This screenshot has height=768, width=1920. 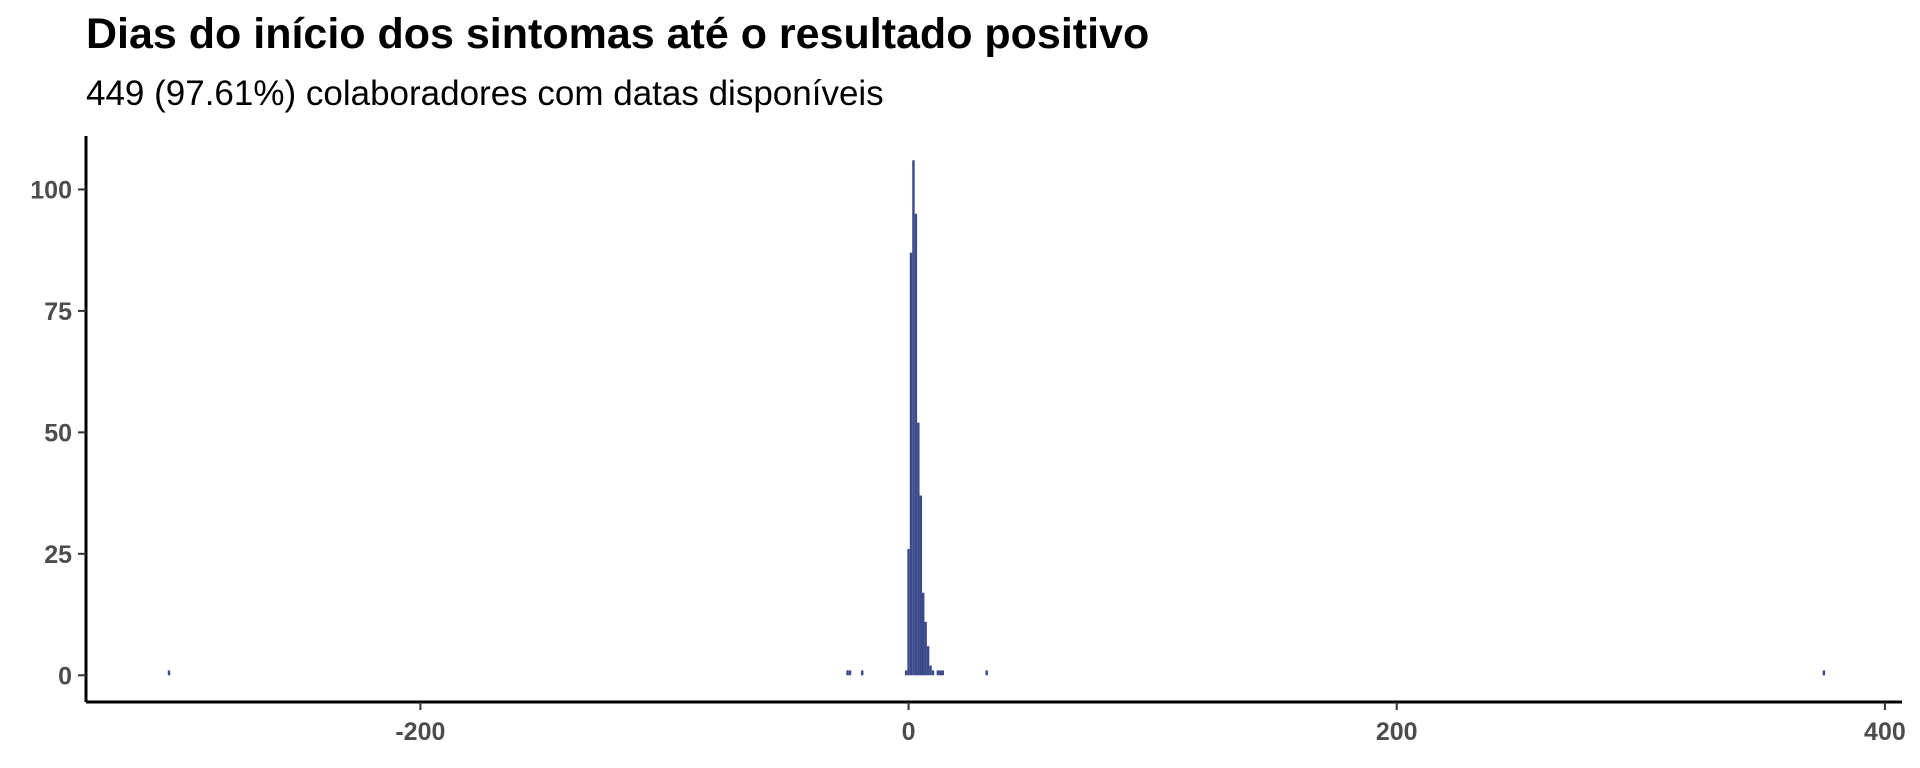 I want to click on y-tick-label: 100, so click(x=51, y=190).